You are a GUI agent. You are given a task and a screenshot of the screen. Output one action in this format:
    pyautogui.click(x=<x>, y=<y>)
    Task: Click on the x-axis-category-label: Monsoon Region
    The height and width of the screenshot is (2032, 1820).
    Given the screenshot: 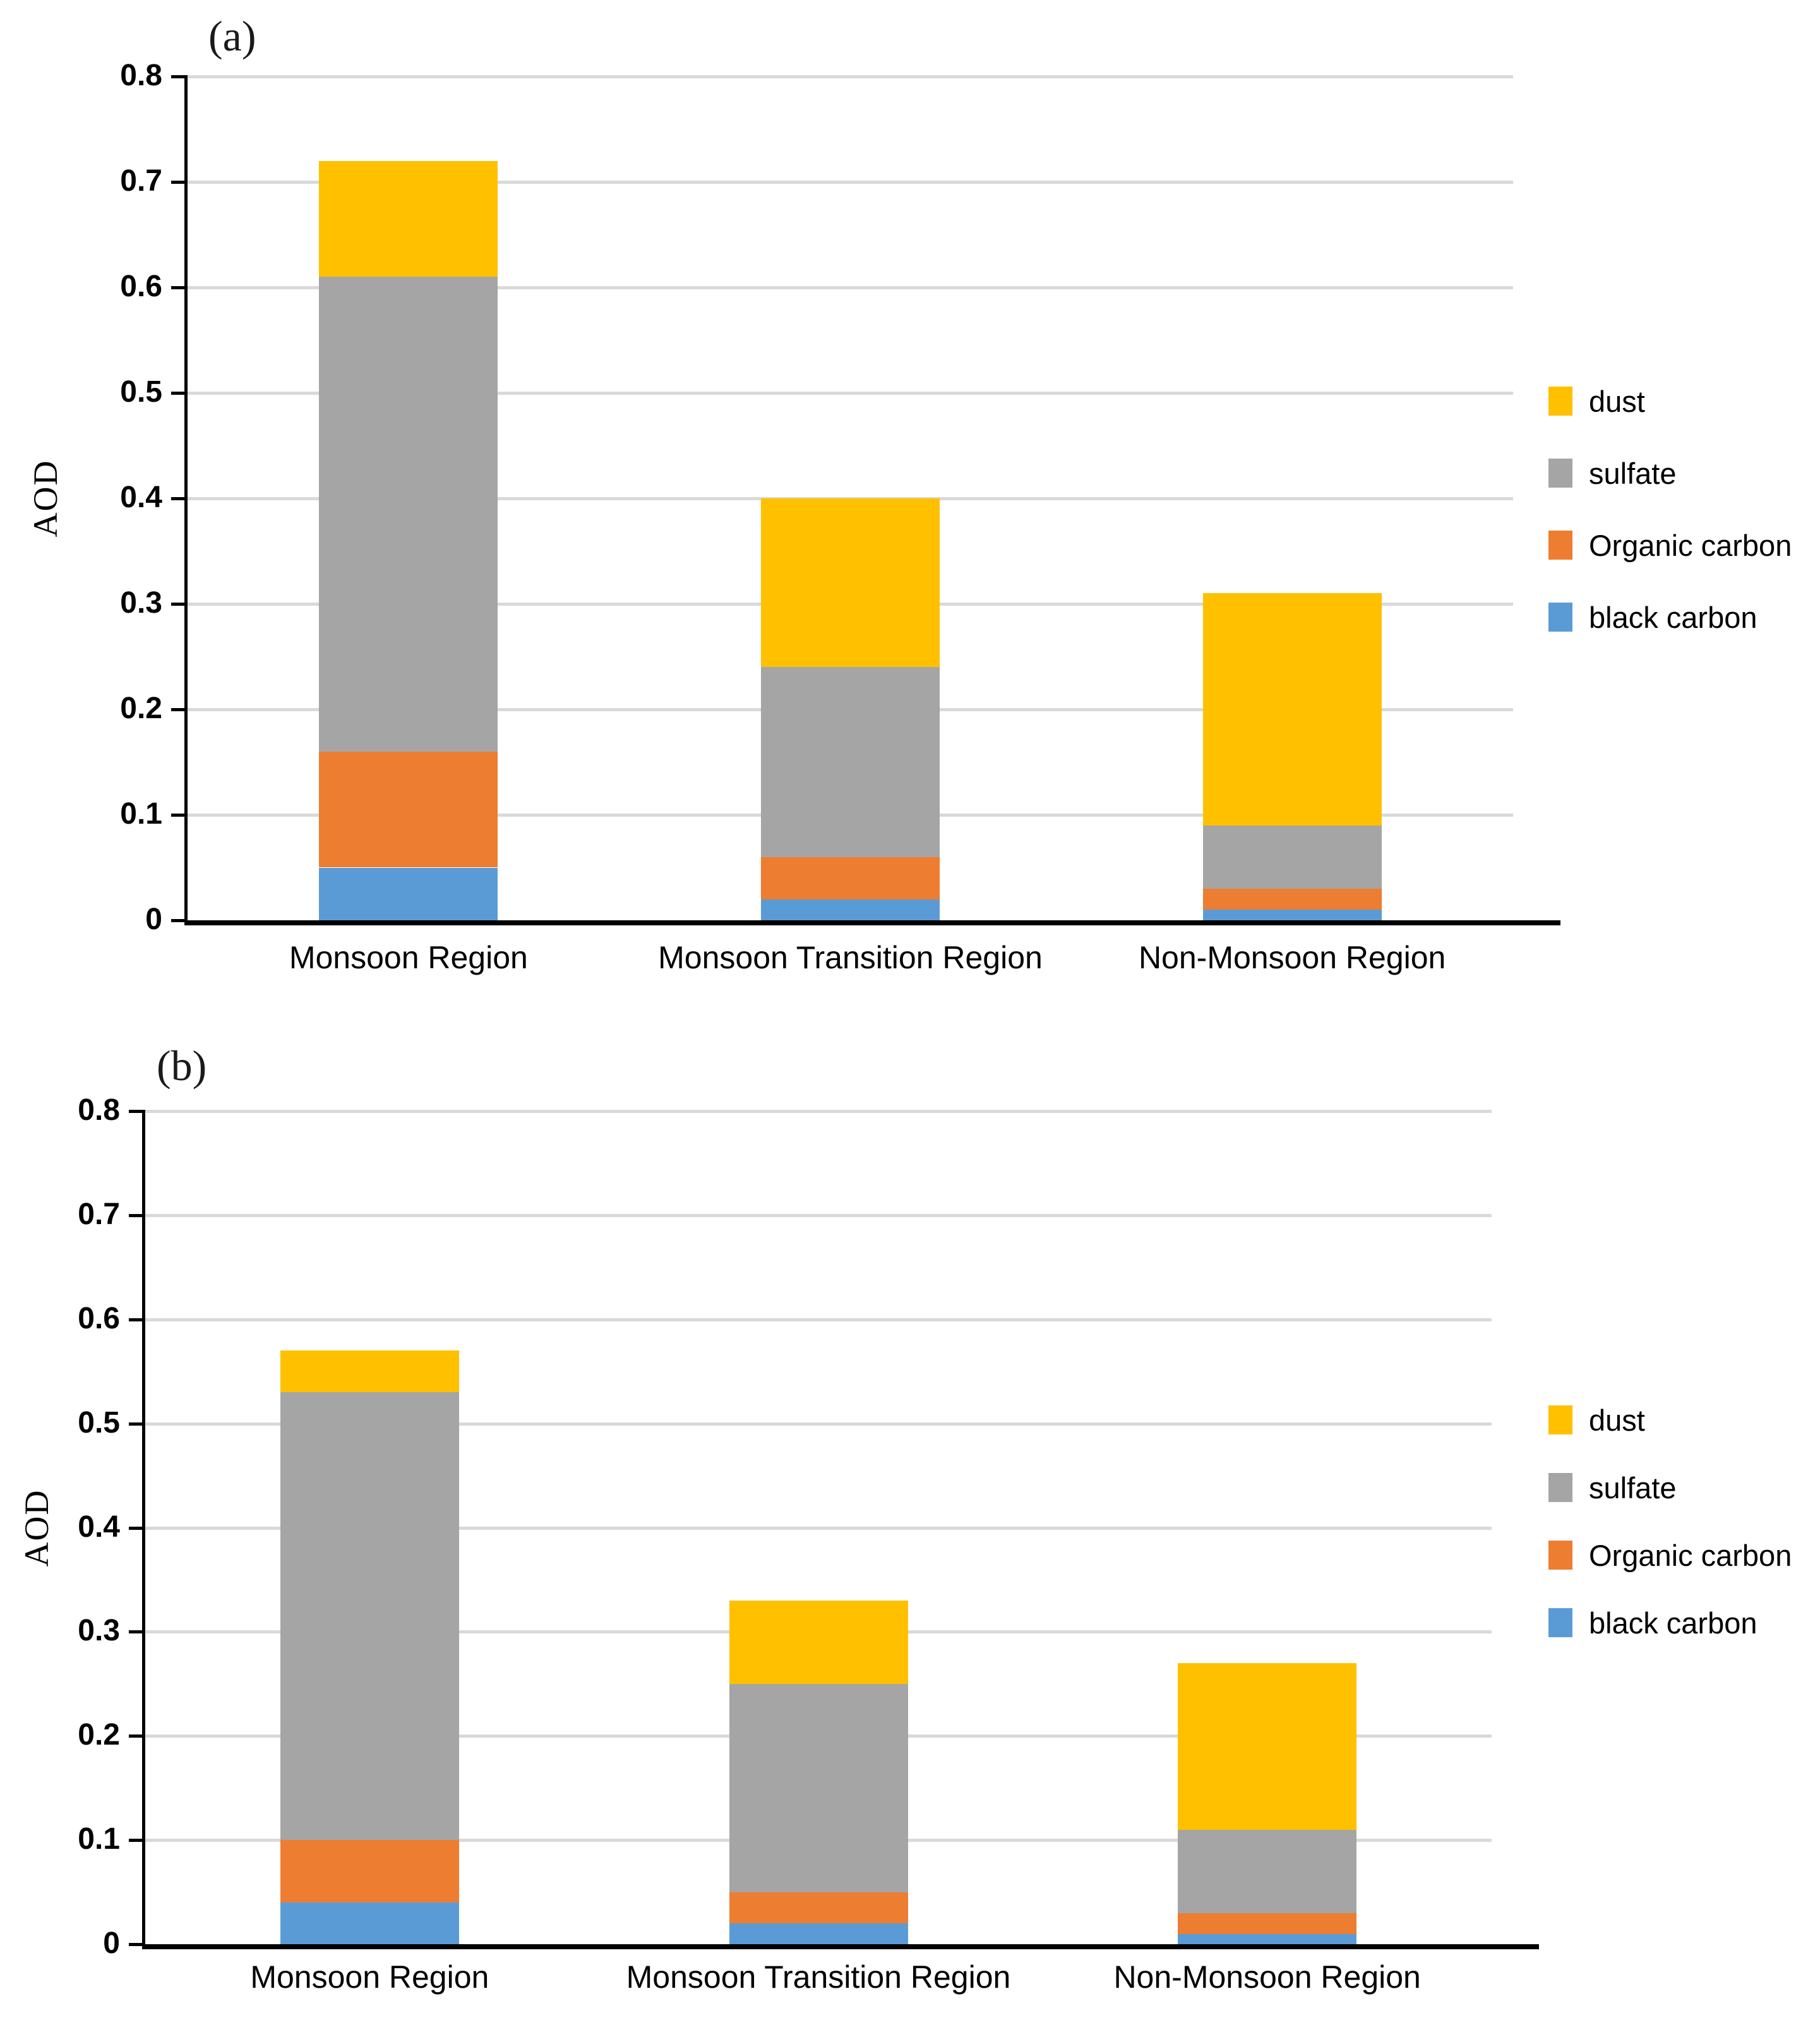 What is the action you would take?
    pyautogui.click(x=369, y=1977)
    